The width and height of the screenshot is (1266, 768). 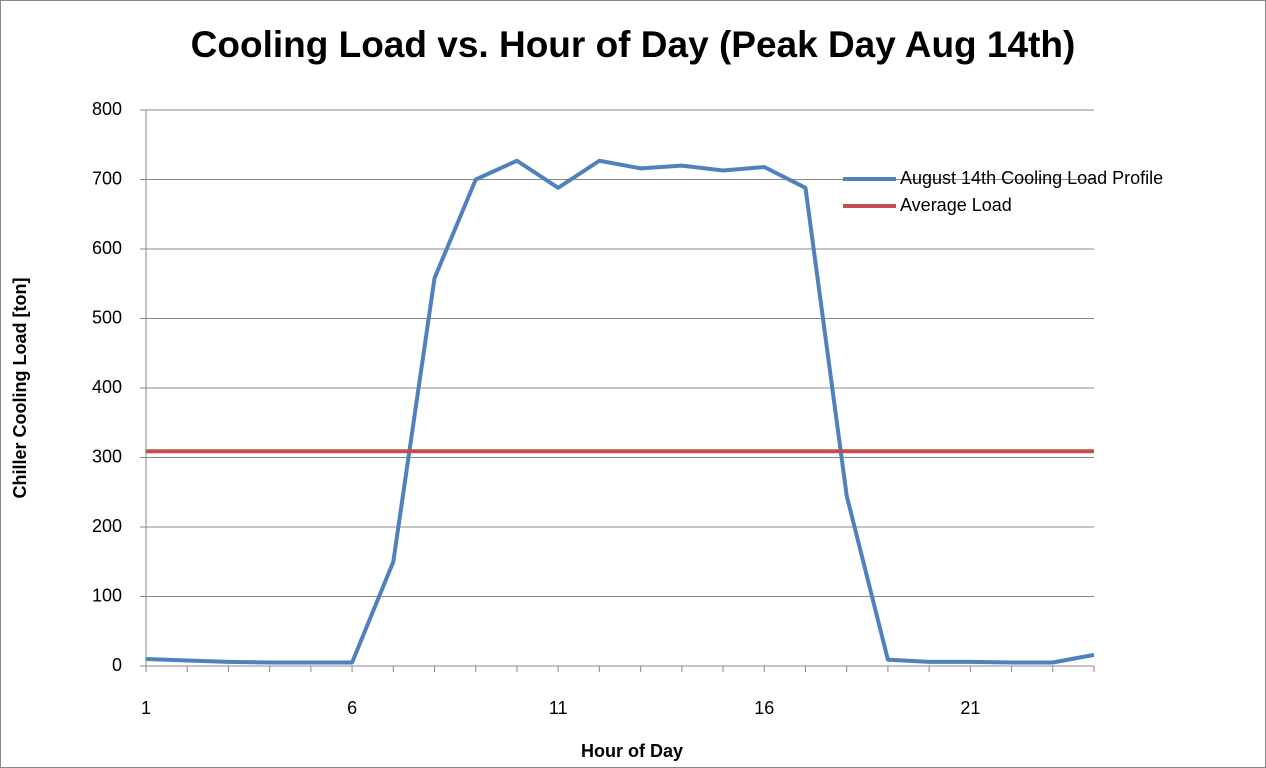 I want to click on y-axis-label: Chiller Cooling Load [ton], so click(x=20, y=388).